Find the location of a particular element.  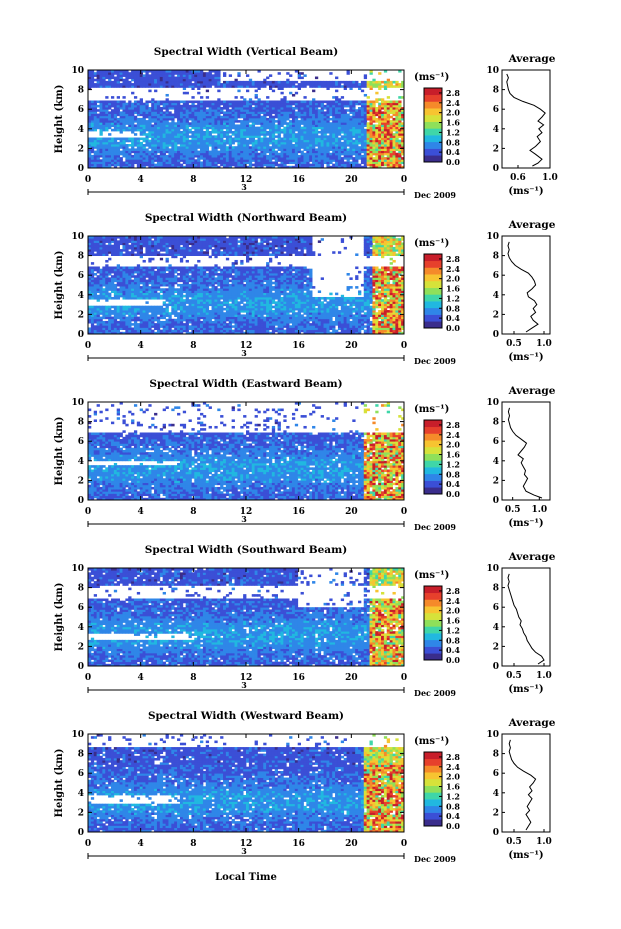

average-profile: Average 0 2 4 6 8 10 0.5 1.0 (ms⁻¹) is located at coordinates (520, 623).